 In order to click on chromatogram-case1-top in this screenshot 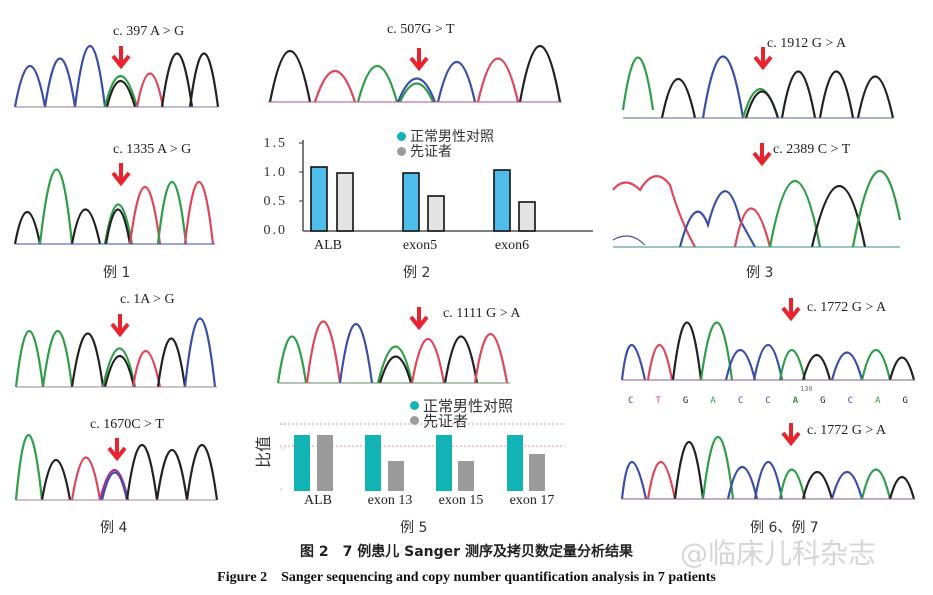, I will do `click(116, 76)`.